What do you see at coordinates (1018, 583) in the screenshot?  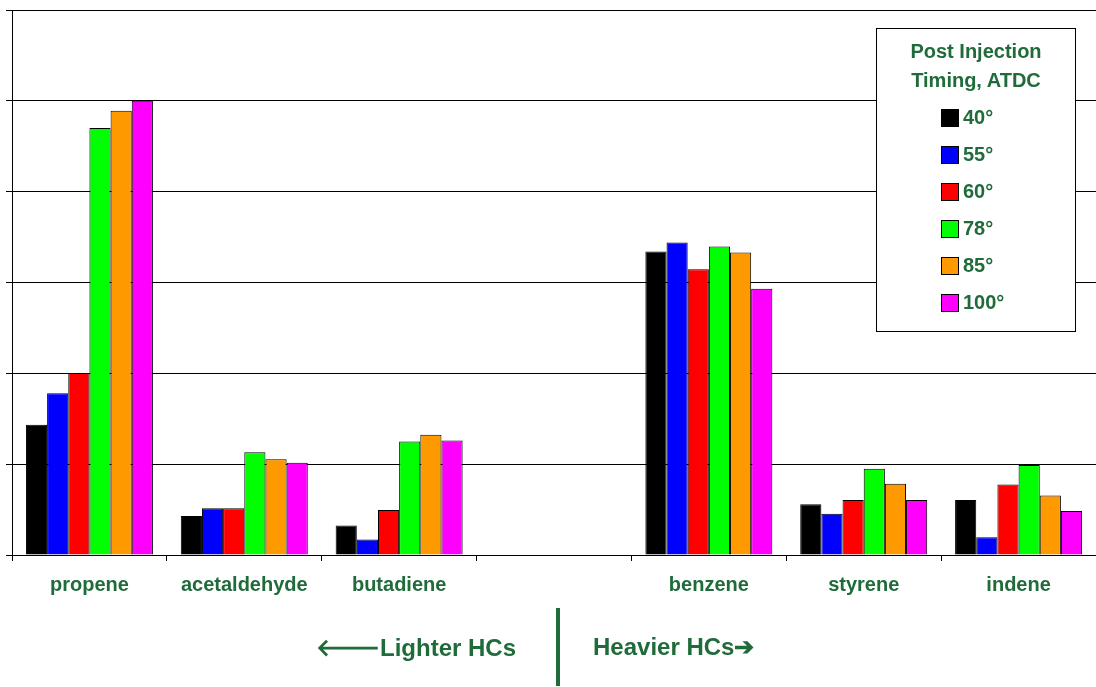 I see `x-tick-label: indene` at bounding box center [1018, 583].